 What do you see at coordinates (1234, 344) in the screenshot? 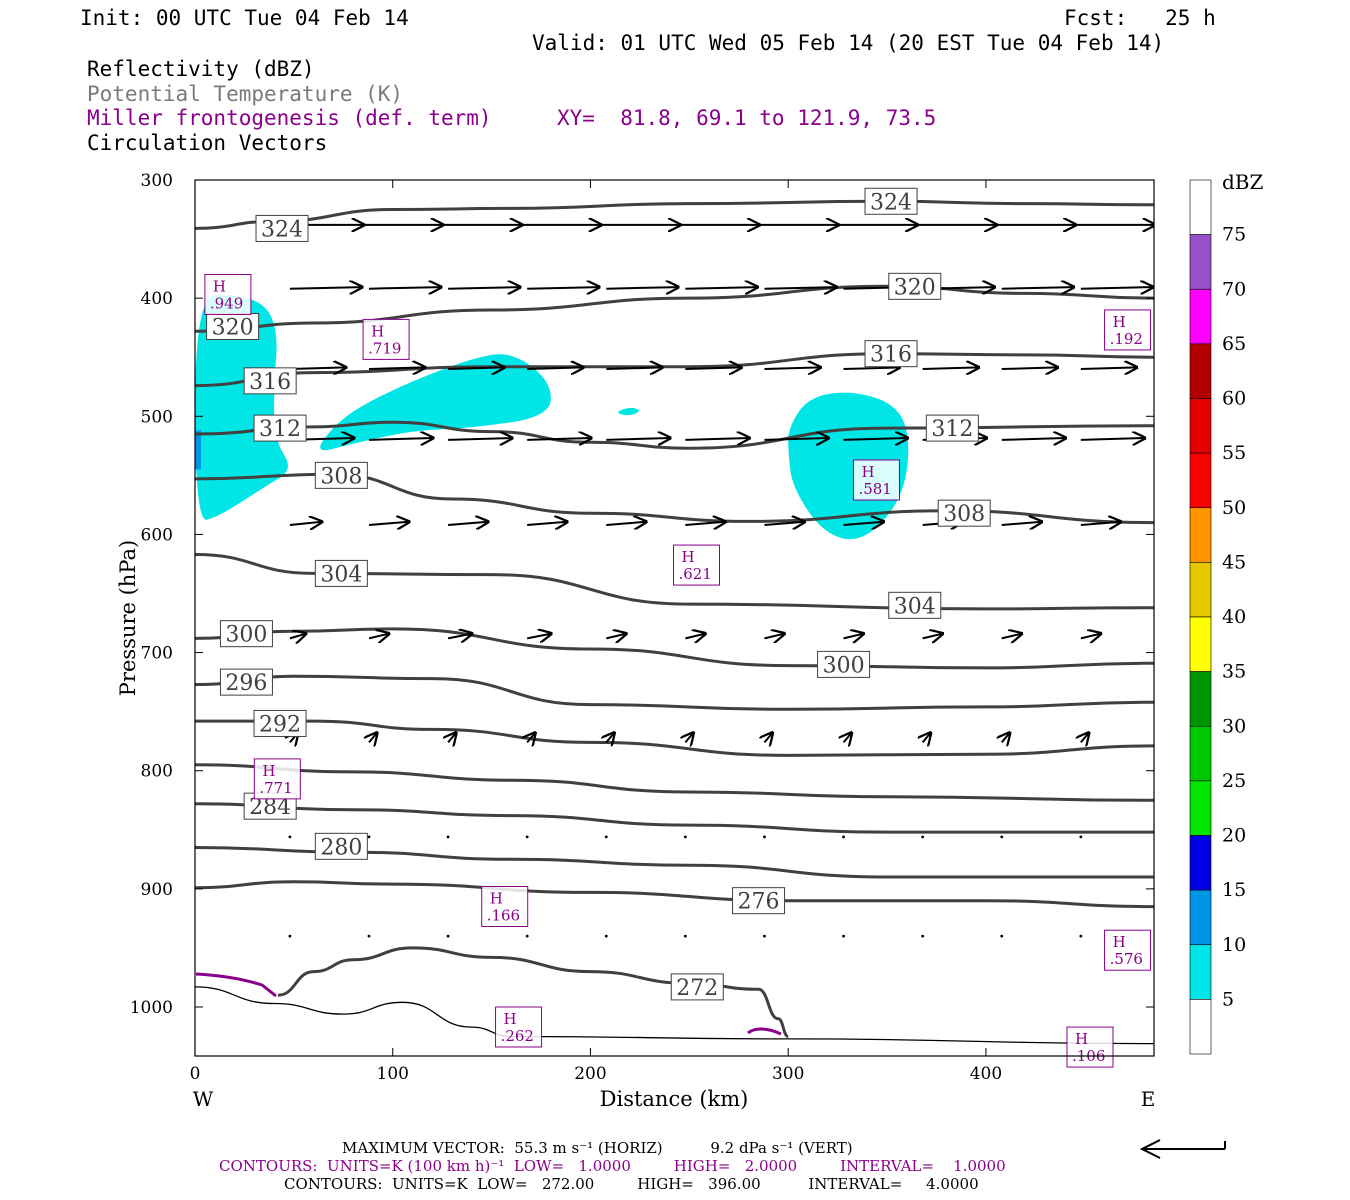
I see `colorbar-label: 65` at bounding box center [1234, 344].